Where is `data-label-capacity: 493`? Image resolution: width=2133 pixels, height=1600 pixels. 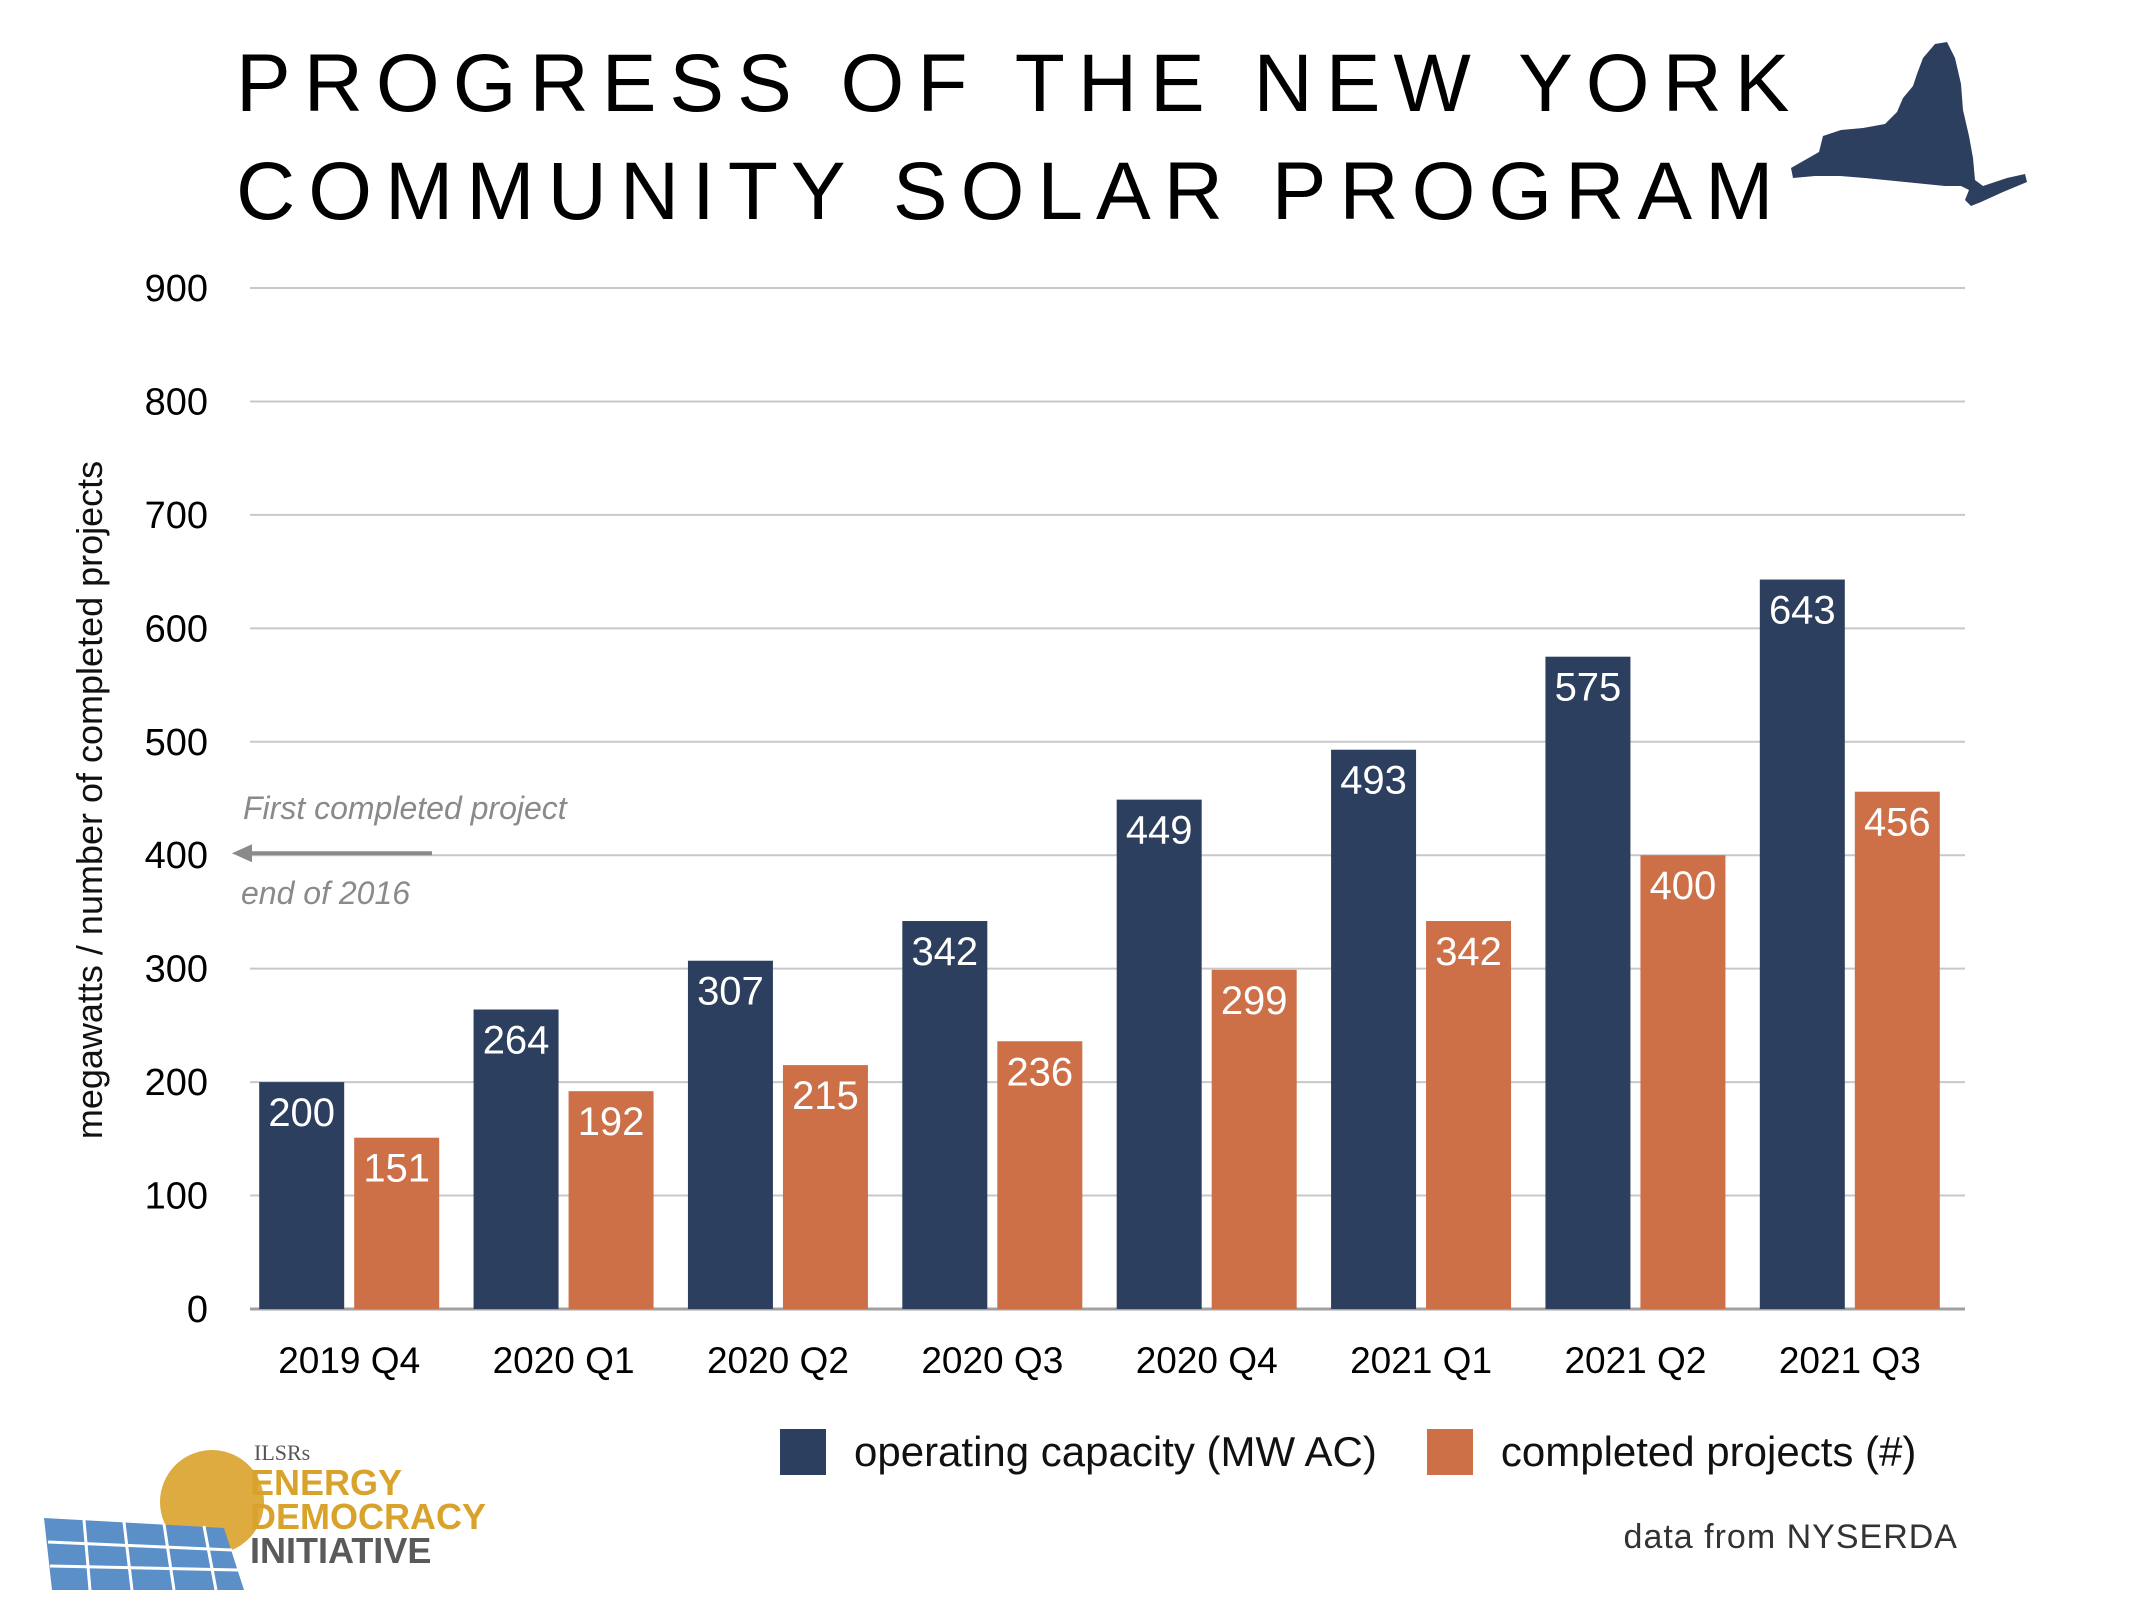
data-label-capacity: 493 is located at coordinates (1373, 781).